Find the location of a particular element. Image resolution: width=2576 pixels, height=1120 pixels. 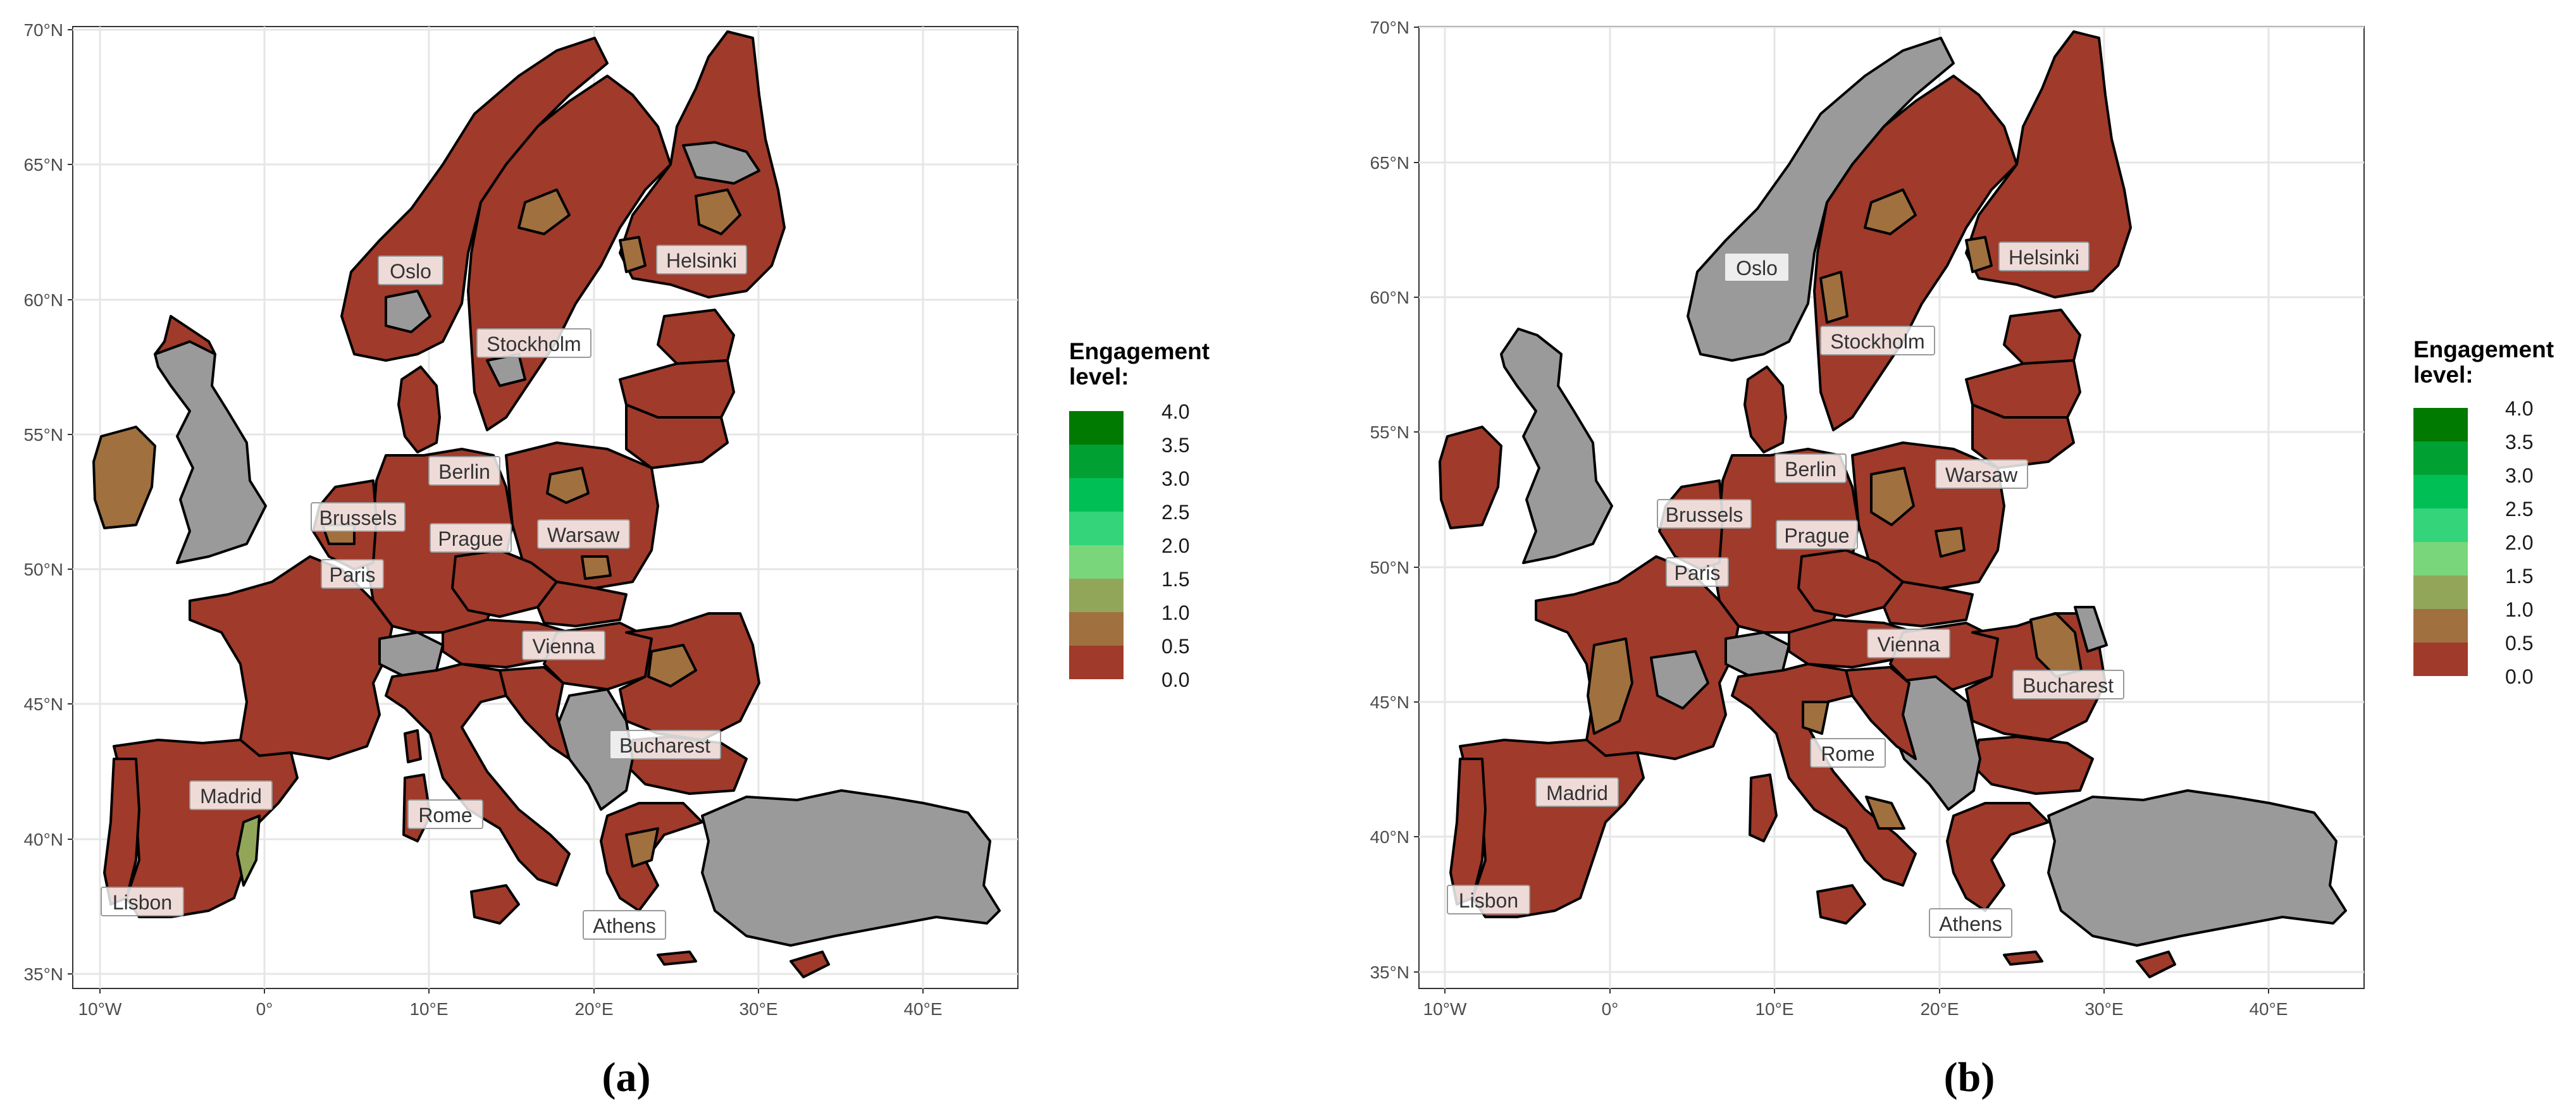

region-estonia is located at coordinates (696, 337).